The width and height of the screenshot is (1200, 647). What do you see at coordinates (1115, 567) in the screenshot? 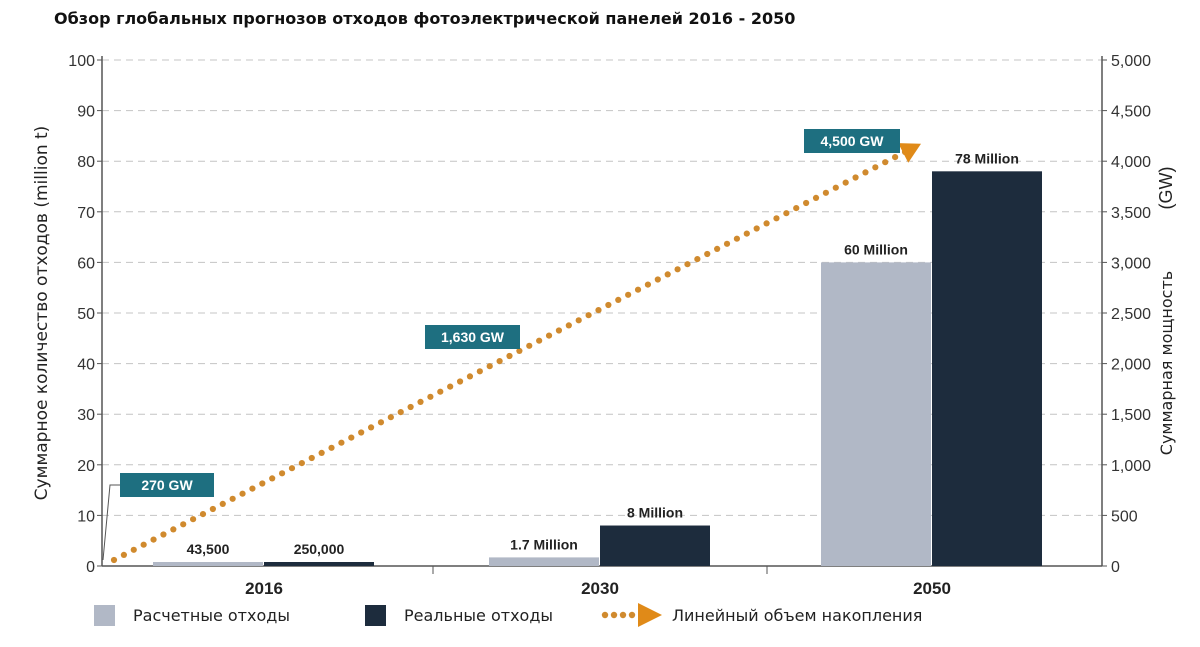
I see `y2-tick-label: 0` at bounding box center [1115, 567].